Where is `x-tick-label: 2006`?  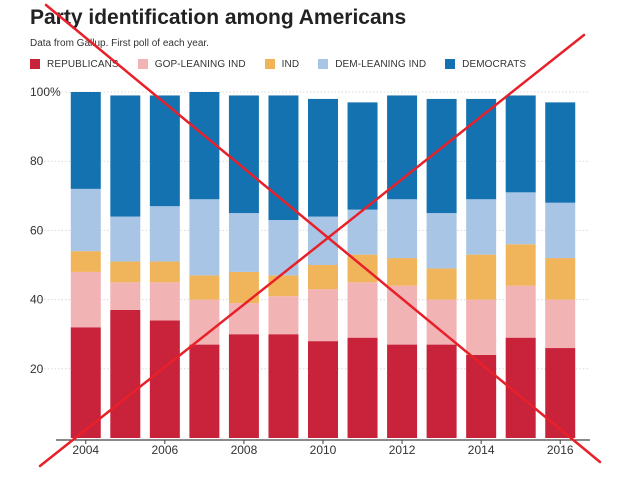 x-tick-label: 2006 is located at coordinates (164, 450).